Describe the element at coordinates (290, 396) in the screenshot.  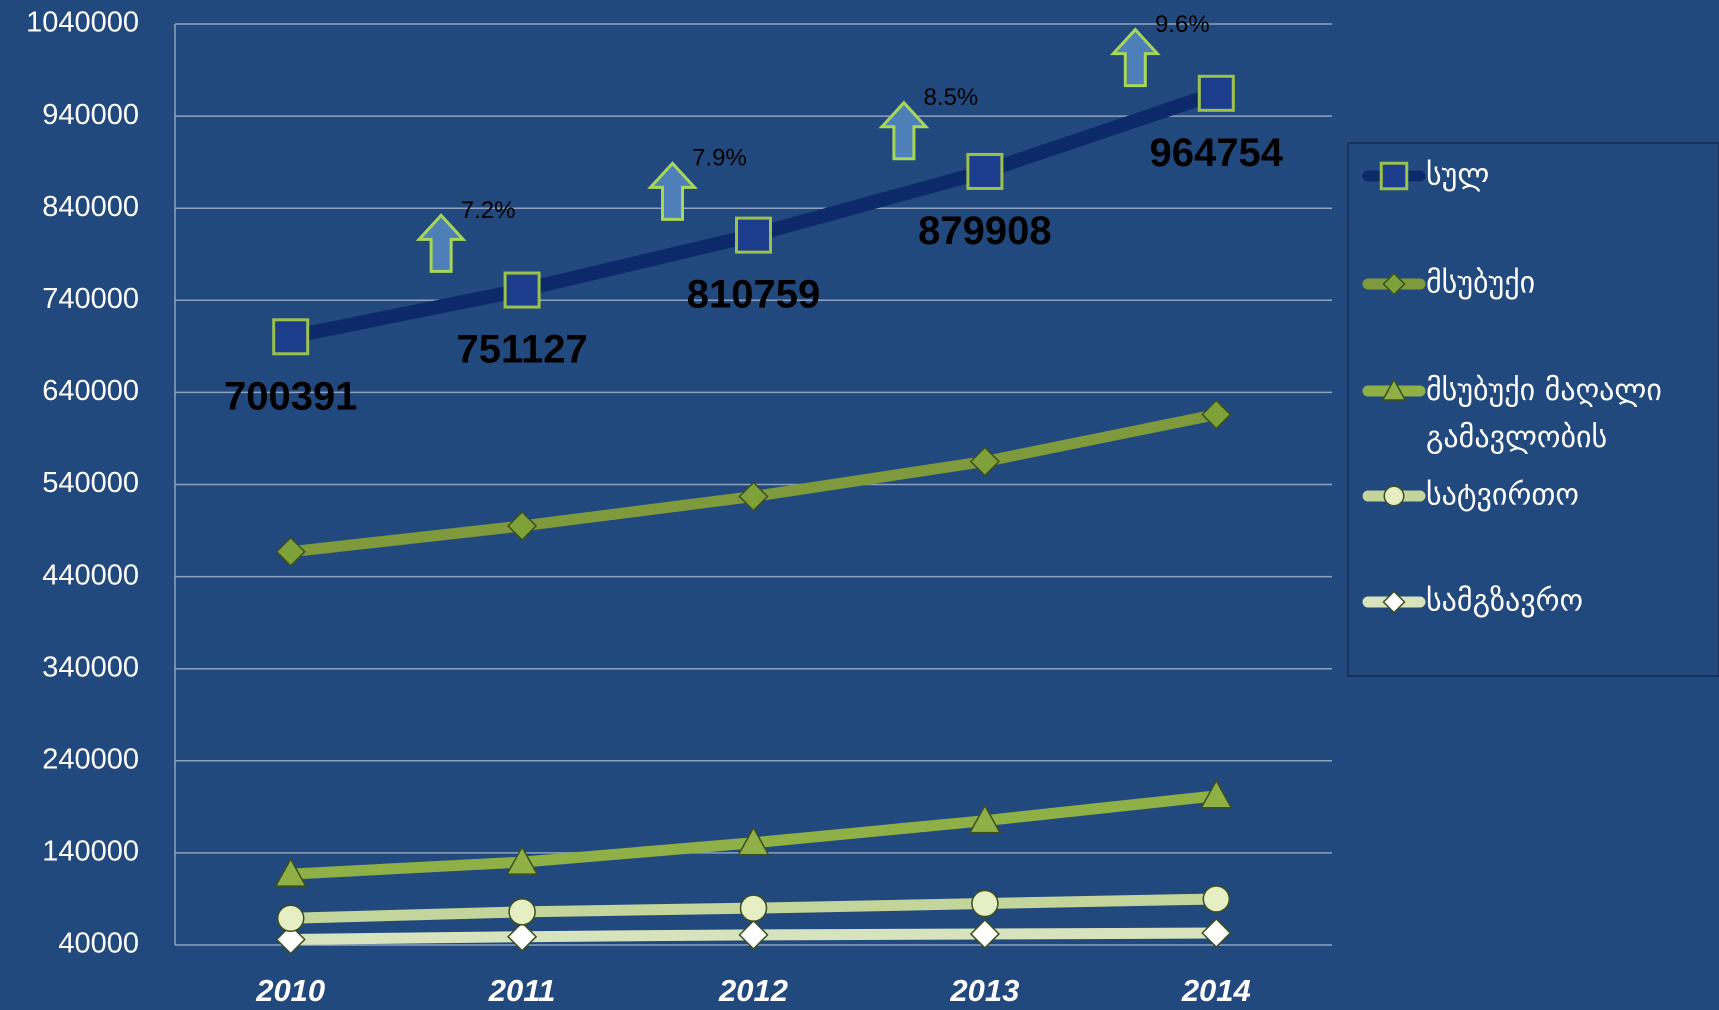
I see `data-label: 700391` at that location.